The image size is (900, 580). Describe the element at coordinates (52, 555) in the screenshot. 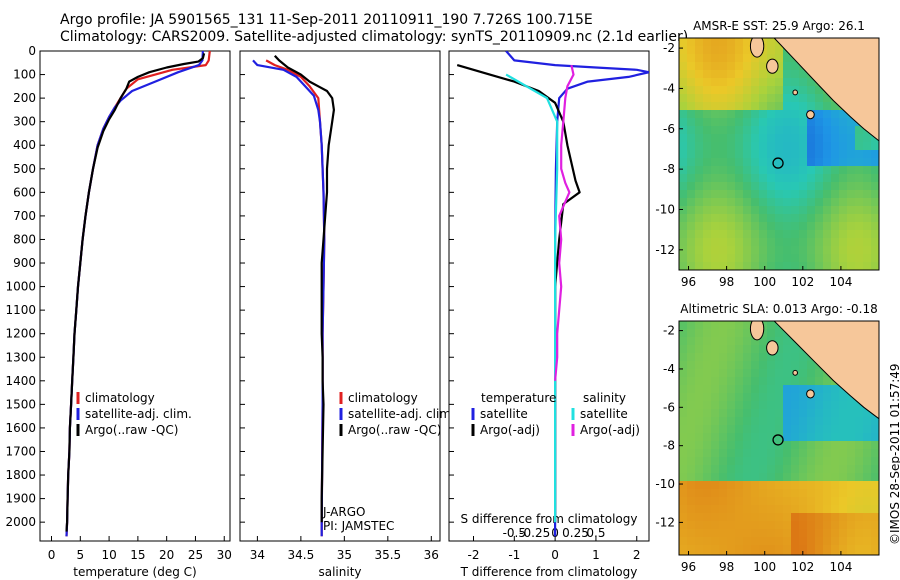

I see `x-tick-label: 0` at that location.